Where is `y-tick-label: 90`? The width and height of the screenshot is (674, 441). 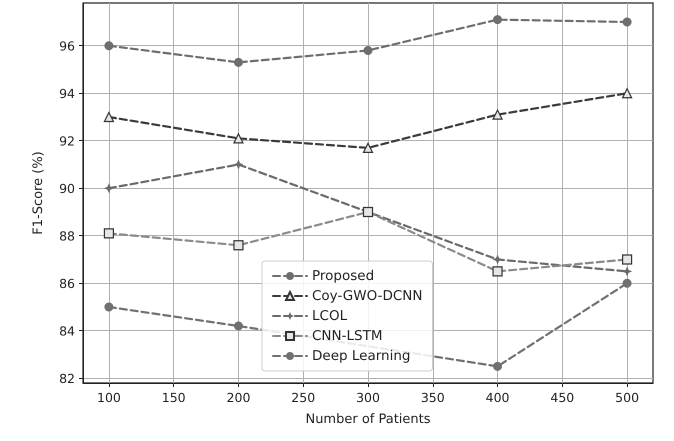 y-tick-label: 90 is located at coordinates (67, 188).